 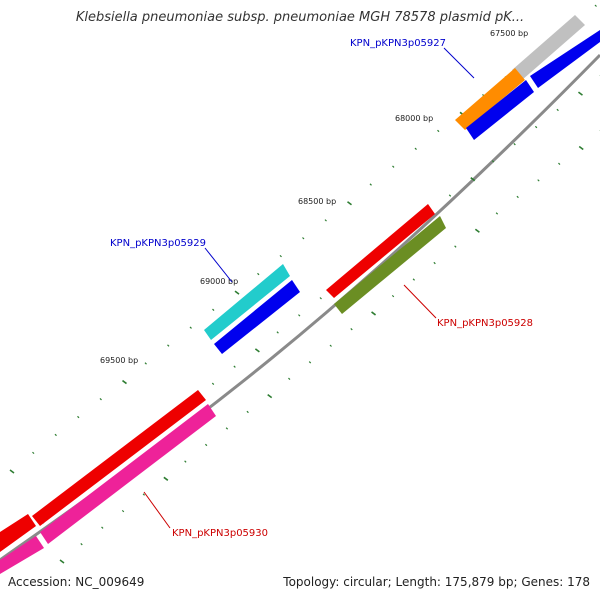 What do you see at coordinates (398, 43) in the screenshot?
I see `gene-label-05927: KPN_pKPN3p05927` at bounding box center [398, 43].